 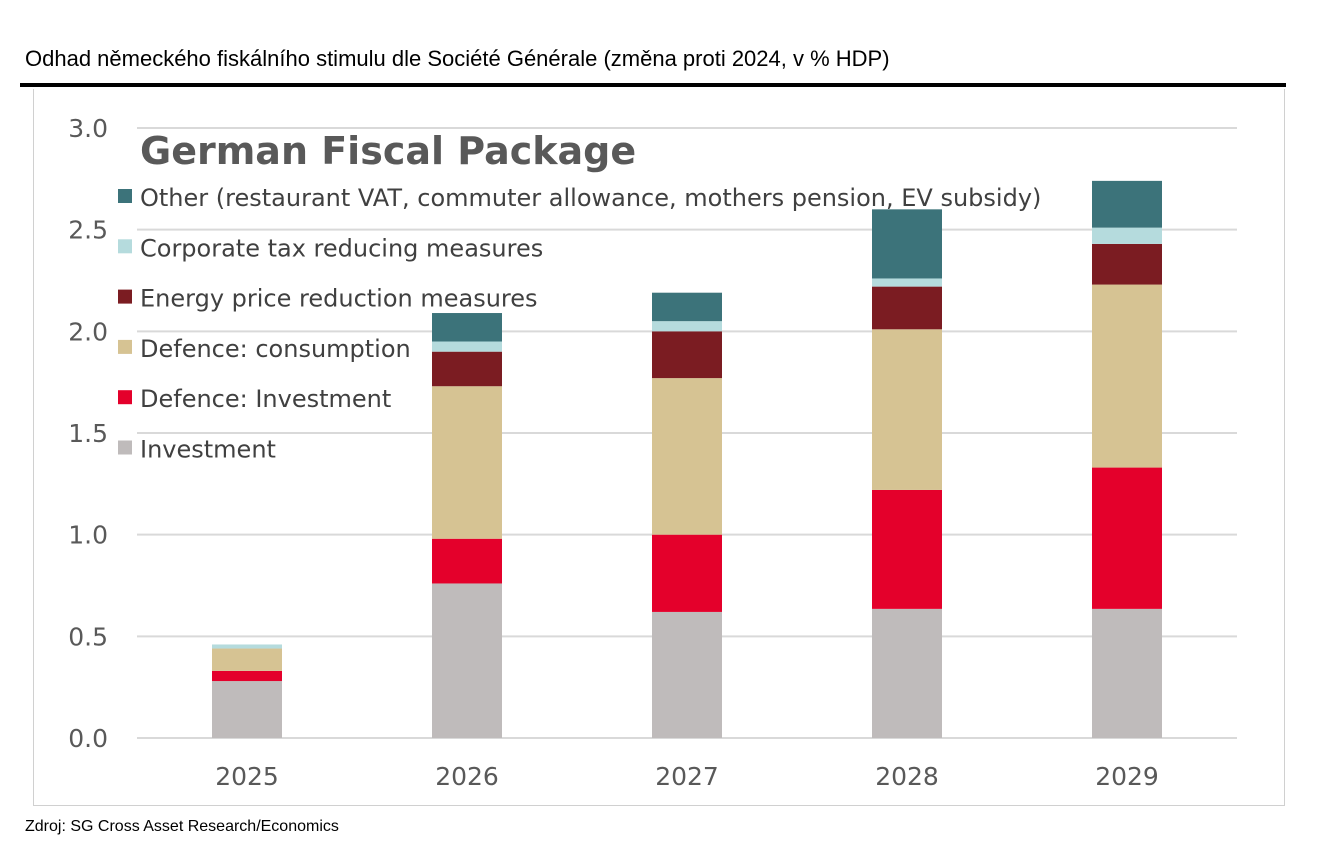 What do you see at coordinates (275, 349) in the screenshot?
I see `legend-label: Defence: consumption` at bounding box center [275, 349].